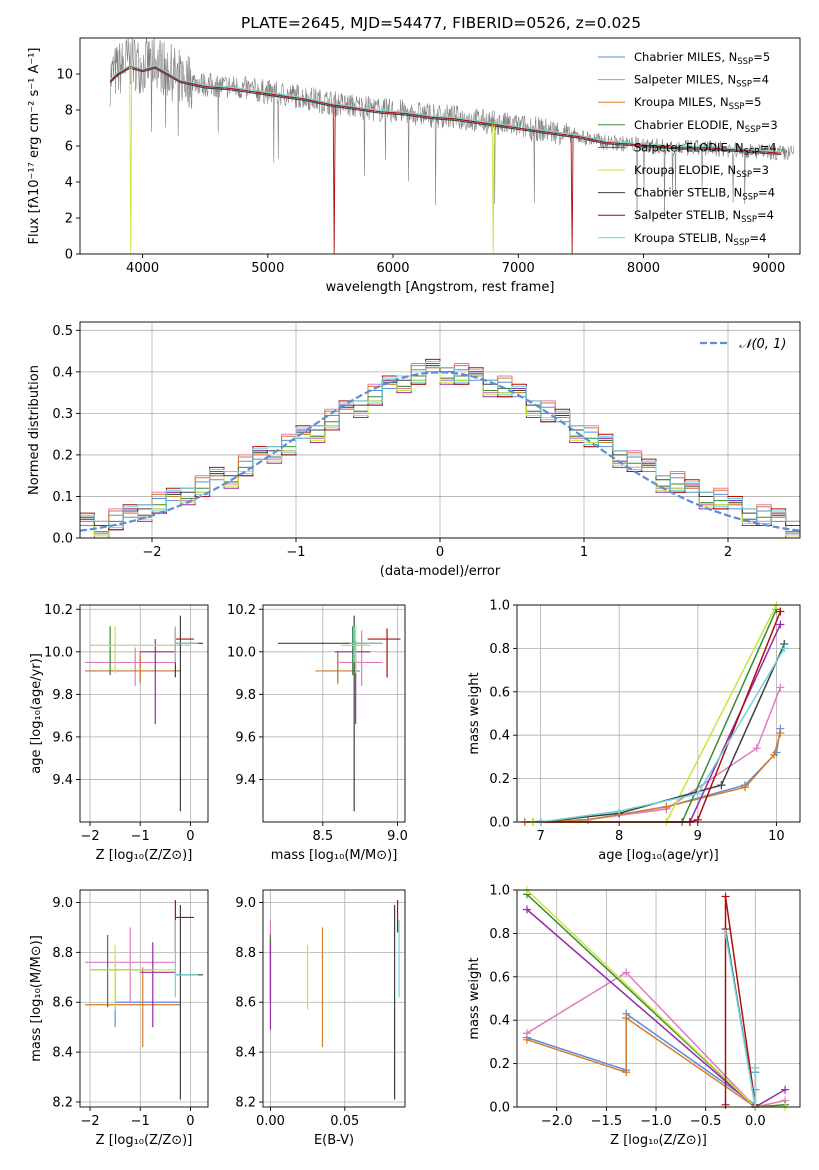  What do you see at coordinates (607, 1121) in the screenshot?
I see `x-tick-label: −1.5` at bounding box center [607, 1121].